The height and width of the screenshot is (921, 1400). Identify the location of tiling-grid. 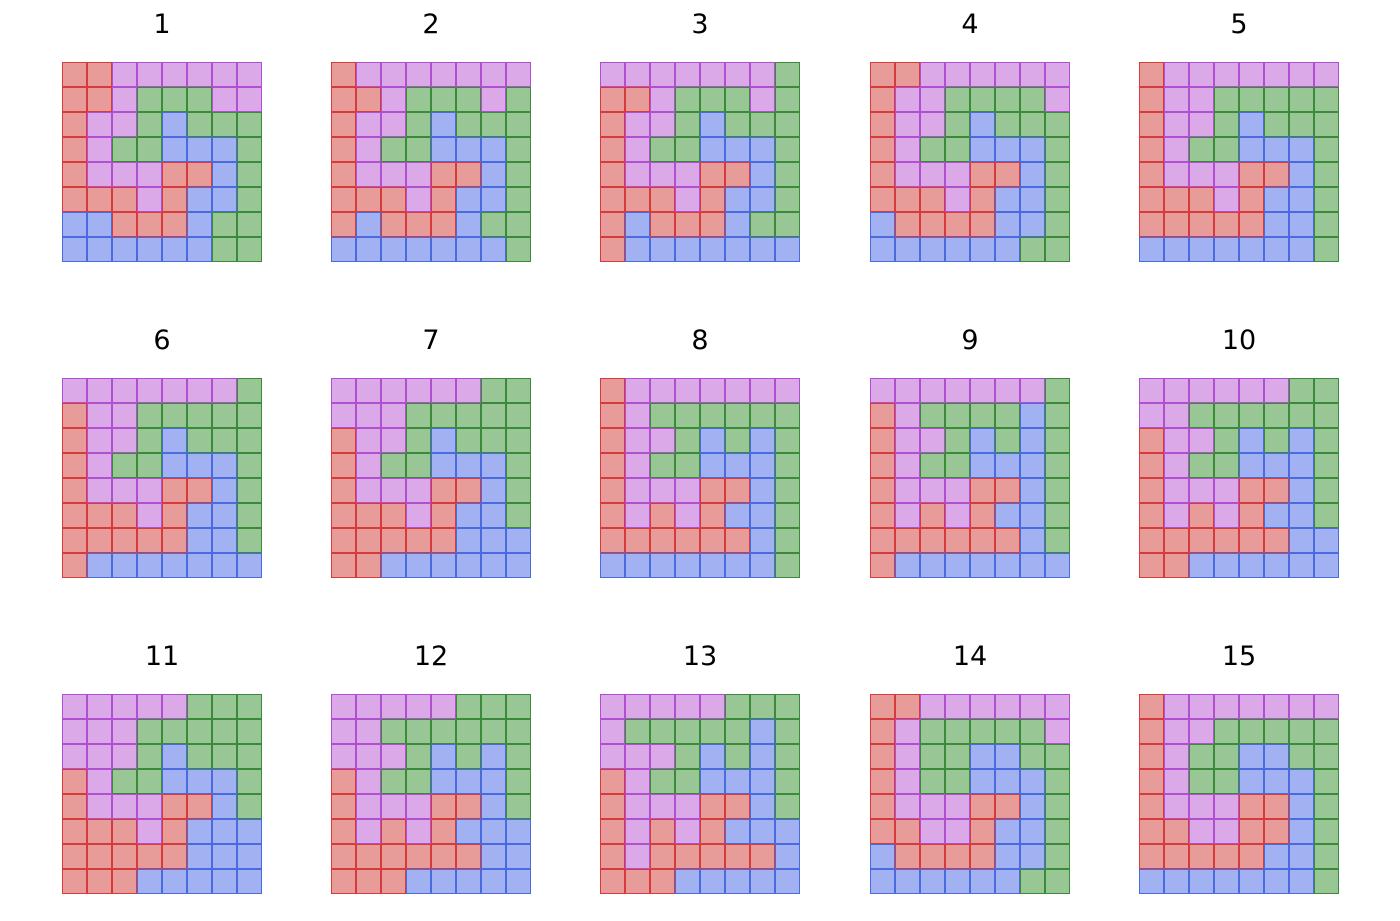
(1239, 162).